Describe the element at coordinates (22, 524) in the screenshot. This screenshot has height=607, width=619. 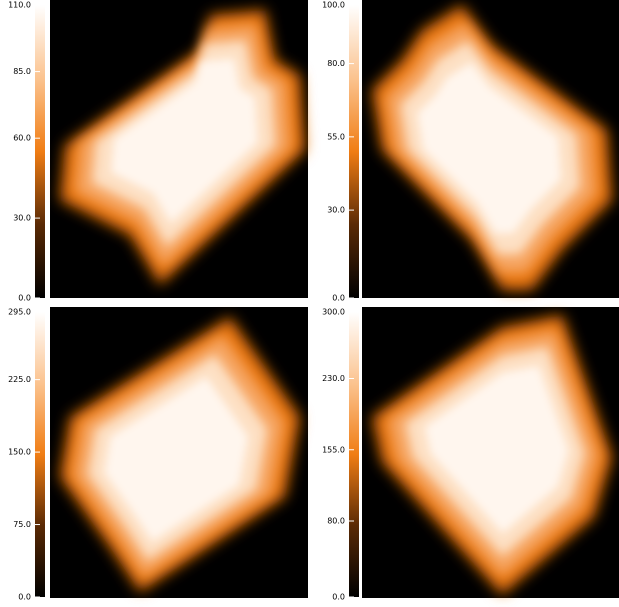
I see `colorbar-tick-label: 75.0` at that location.